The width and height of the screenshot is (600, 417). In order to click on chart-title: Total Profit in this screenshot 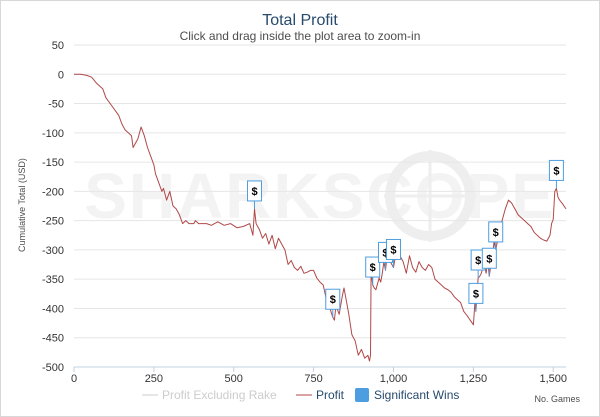, I will do `click(300, 20)`.